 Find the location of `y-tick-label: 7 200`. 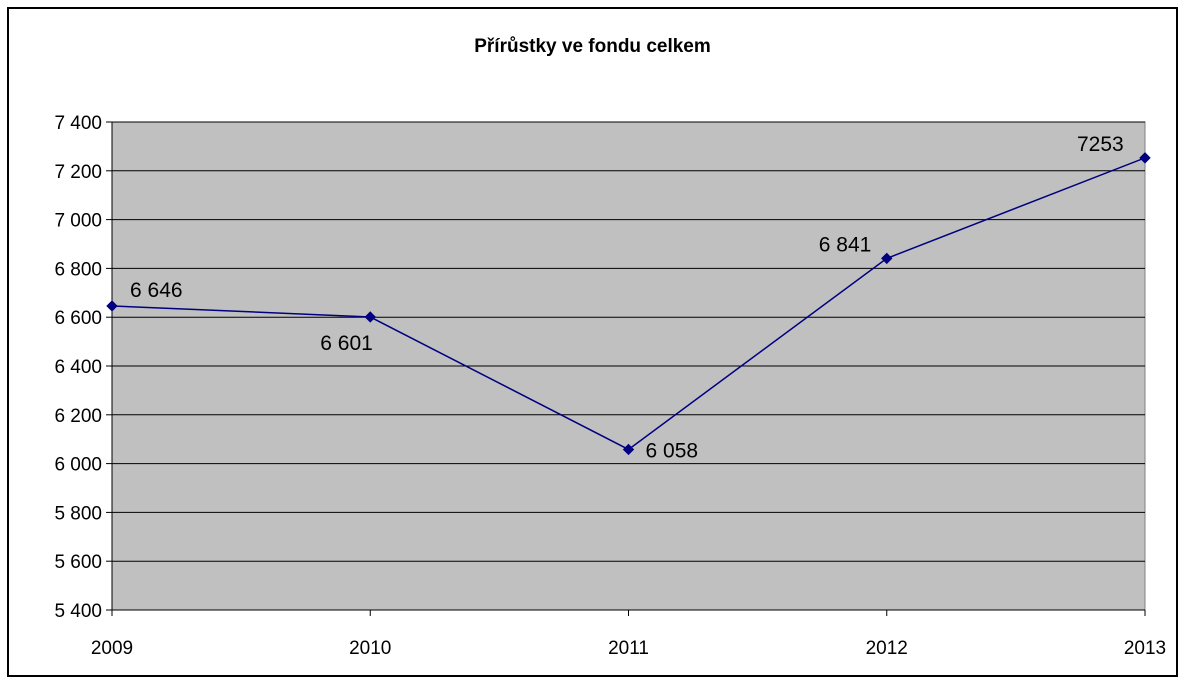

y-tick-label: 7 200 is located at coordinates (78, 172).